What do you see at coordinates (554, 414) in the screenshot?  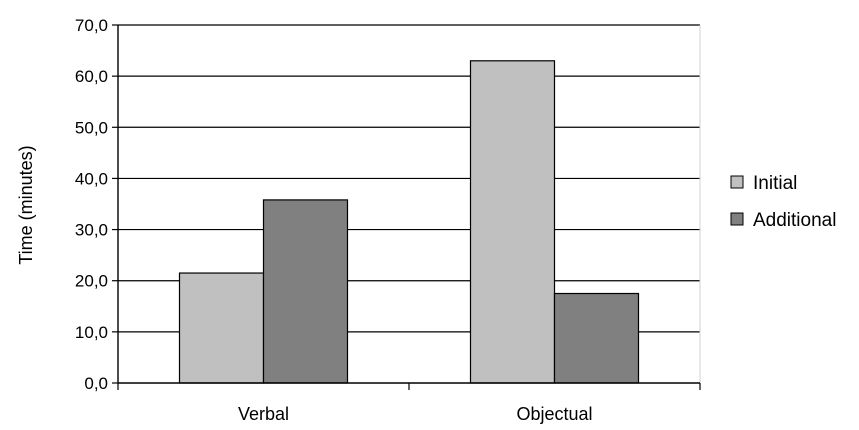 I see `x-category-label: Objectual` at bounding box center [554, 414].